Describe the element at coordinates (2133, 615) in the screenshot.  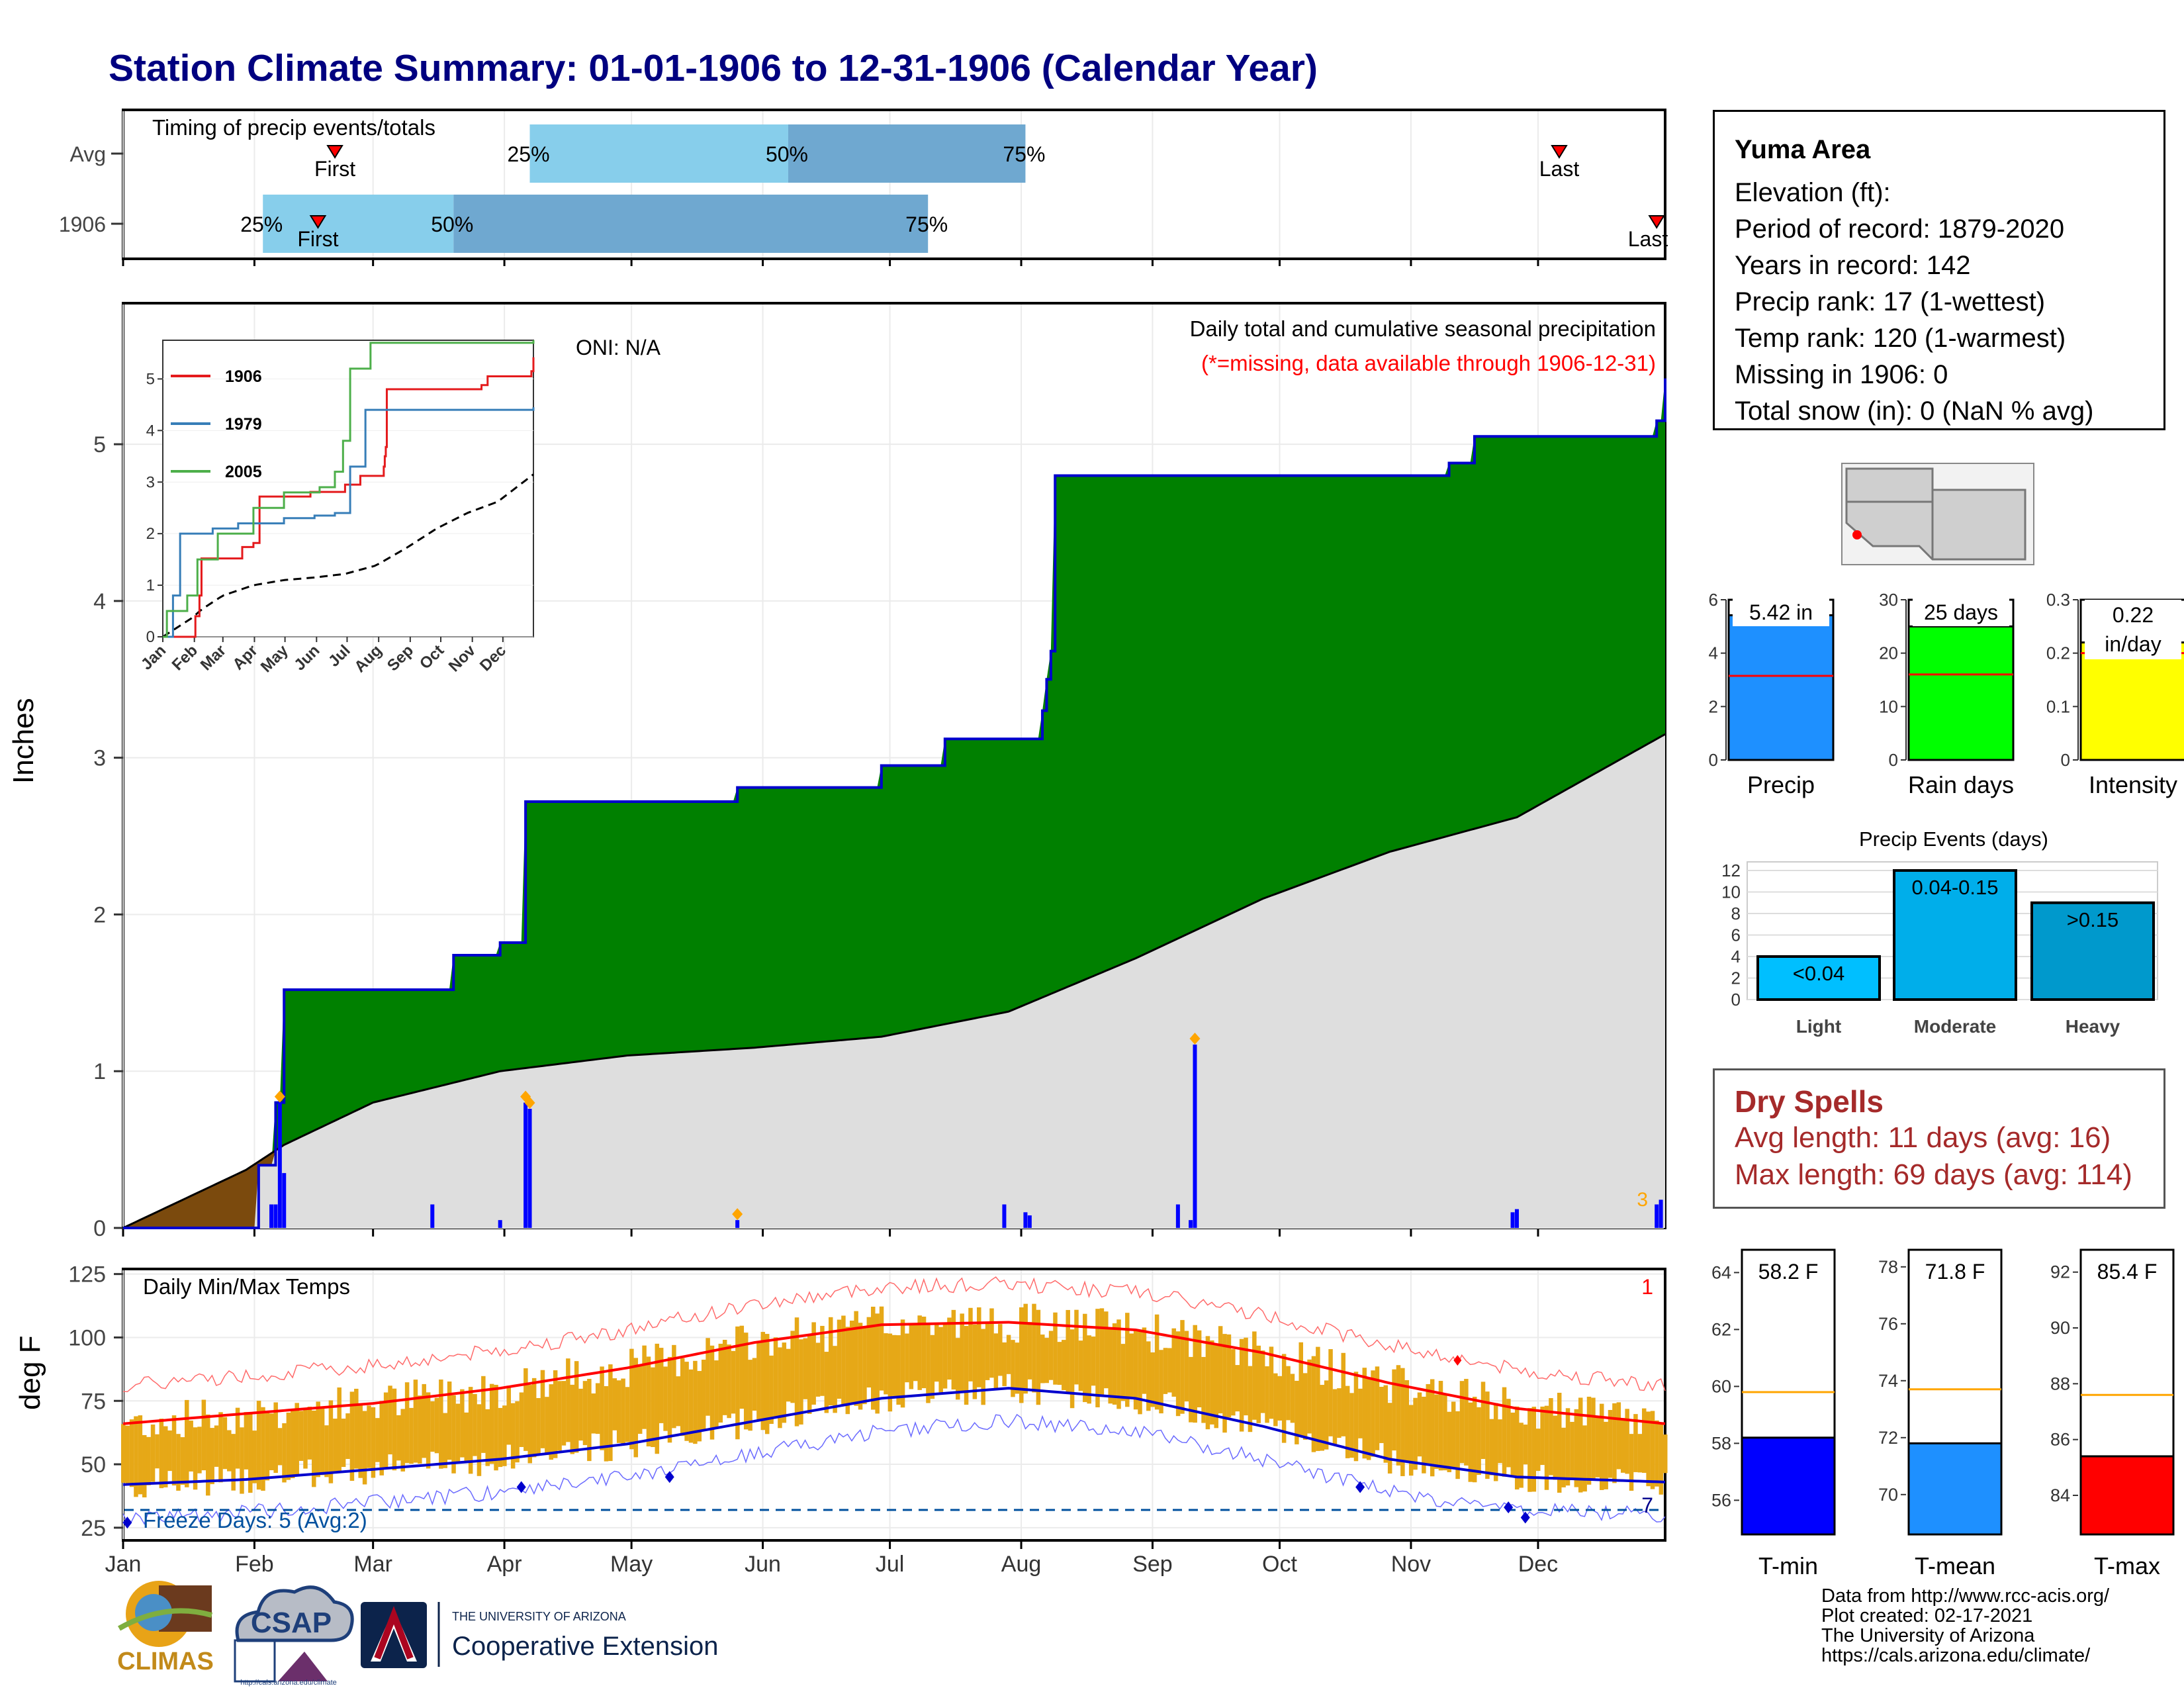
I see `mini-value-label: 0.22` at that location.